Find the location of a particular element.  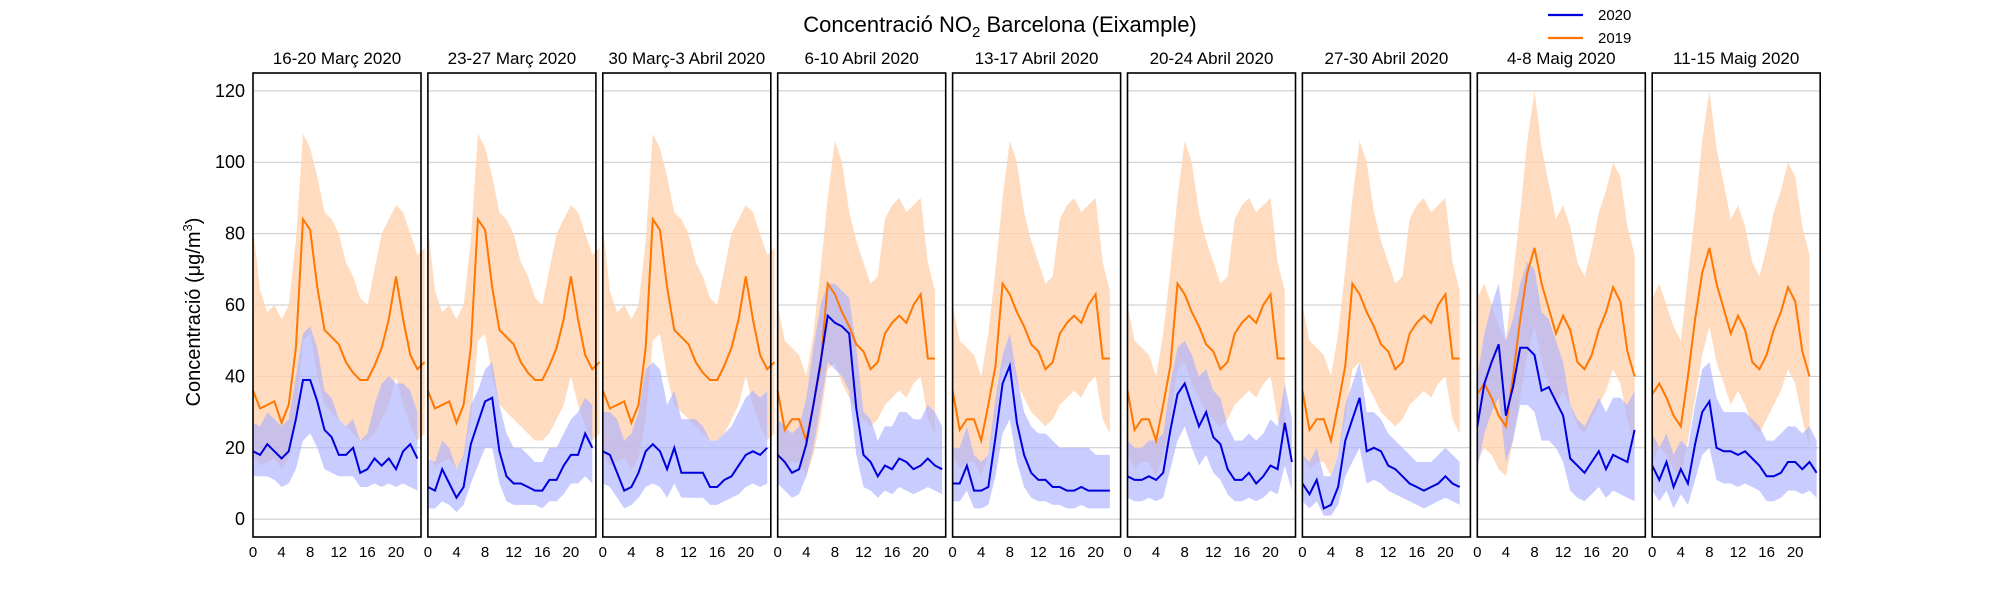

chart-panel: 16-20 Març 2020 0 4 8 12 16 20 0 20 40 60 80 100 120 is located at coordinates (320, 305).